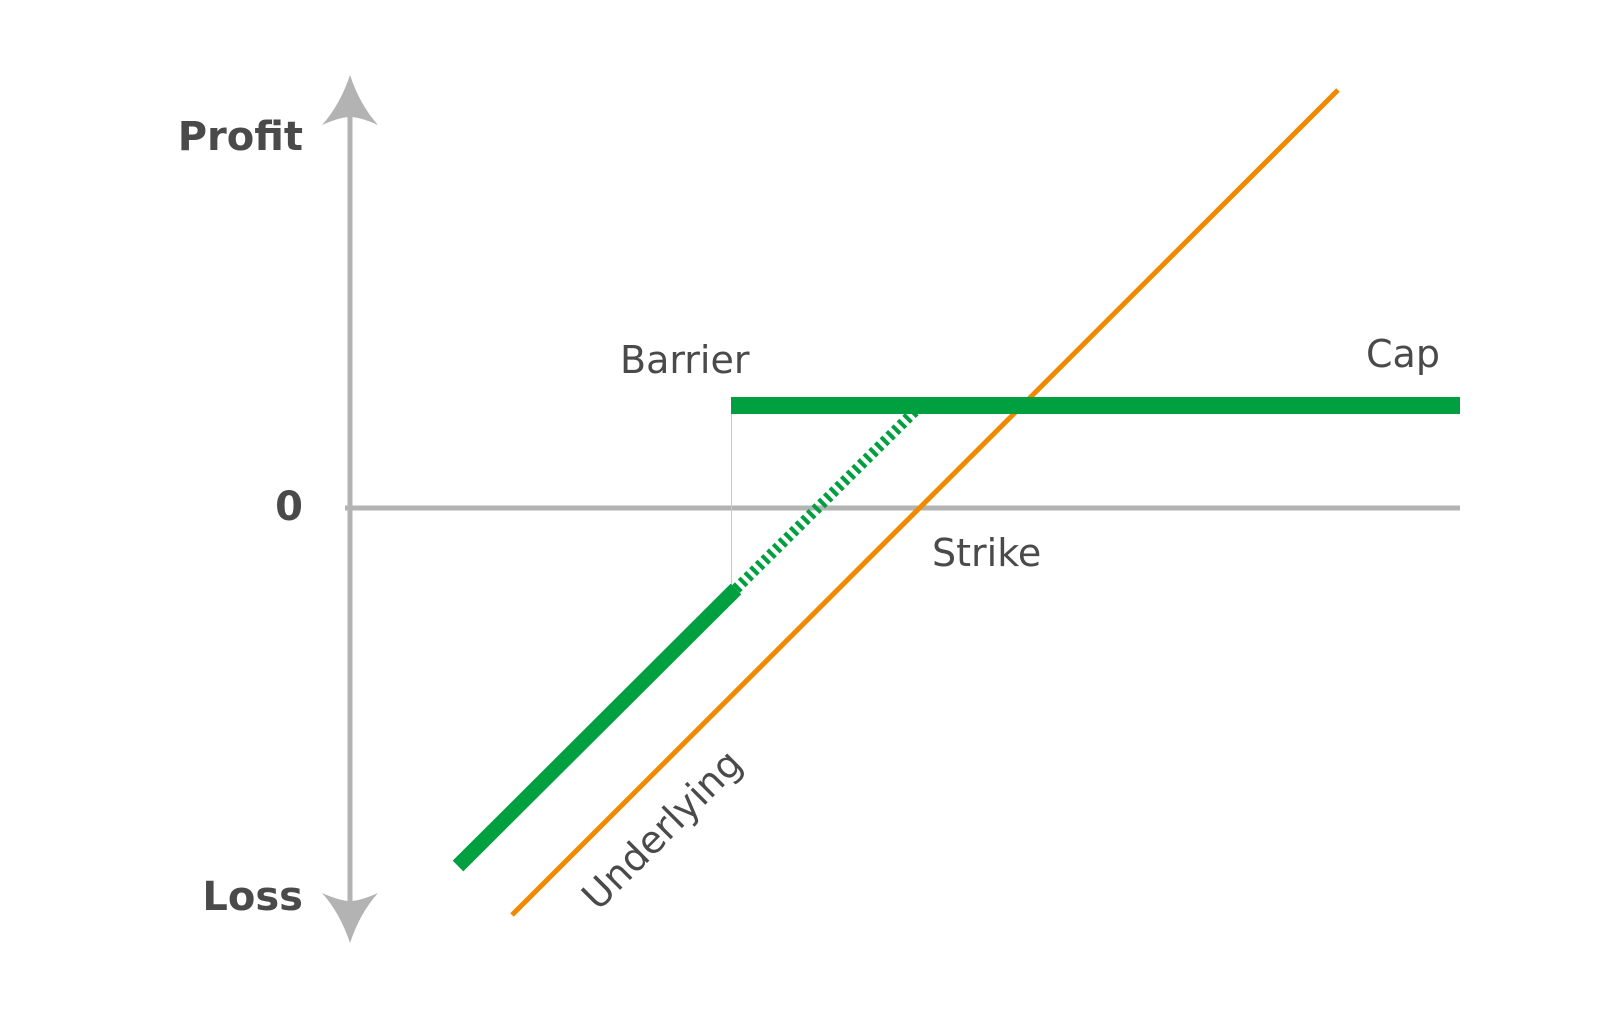 This screenshot has height=1020, width=1608. Describe the element at coordinates (240, 137) in the screenshot. I see `profit-label: Profit` at that location.